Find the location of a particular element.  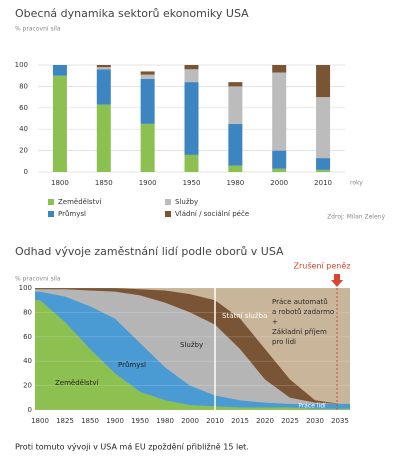

automation-note: Základní příjem is located at coordinates (299, 332).